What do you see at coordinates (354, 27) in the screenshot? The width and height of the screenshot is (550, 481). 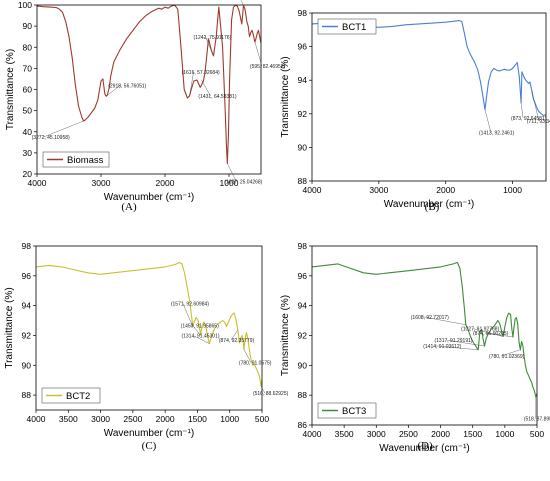 I see `legend-label-b: BCT1` at bounding box center [354, 27].